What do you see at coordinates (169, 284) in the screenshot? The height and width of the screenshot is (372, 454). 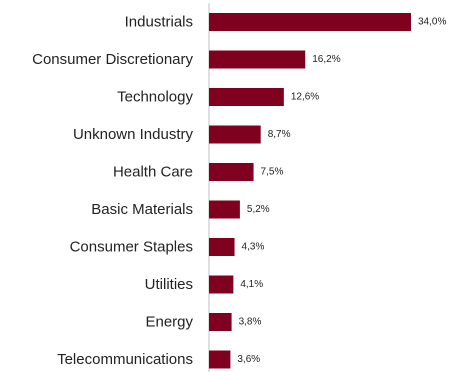 I see `category-label-utilities: Utilities` at bounding box center [169, 284].